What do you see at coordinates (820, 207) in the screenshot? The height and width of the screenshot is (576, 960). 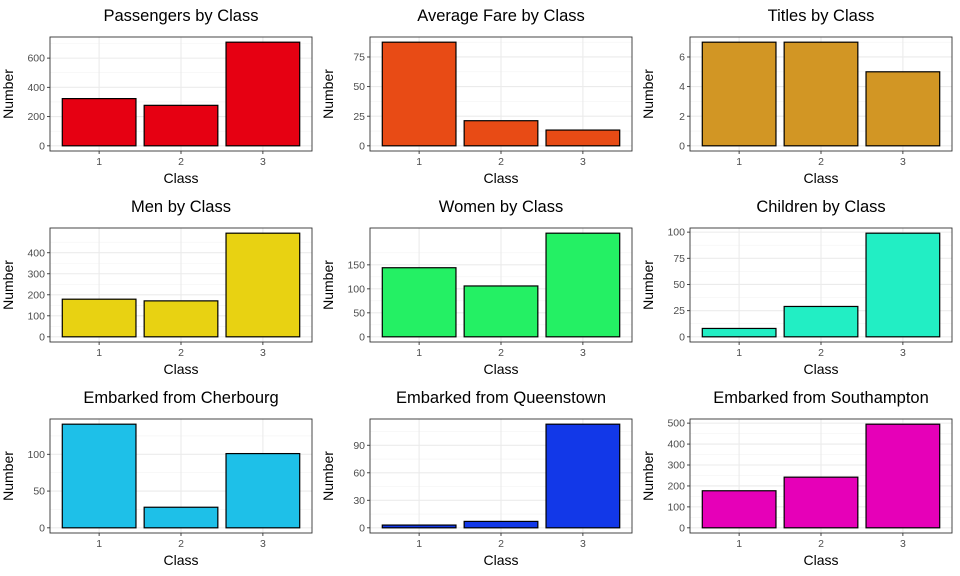 I see `chart-title: Children by Class` at bounding box center [820, 207].